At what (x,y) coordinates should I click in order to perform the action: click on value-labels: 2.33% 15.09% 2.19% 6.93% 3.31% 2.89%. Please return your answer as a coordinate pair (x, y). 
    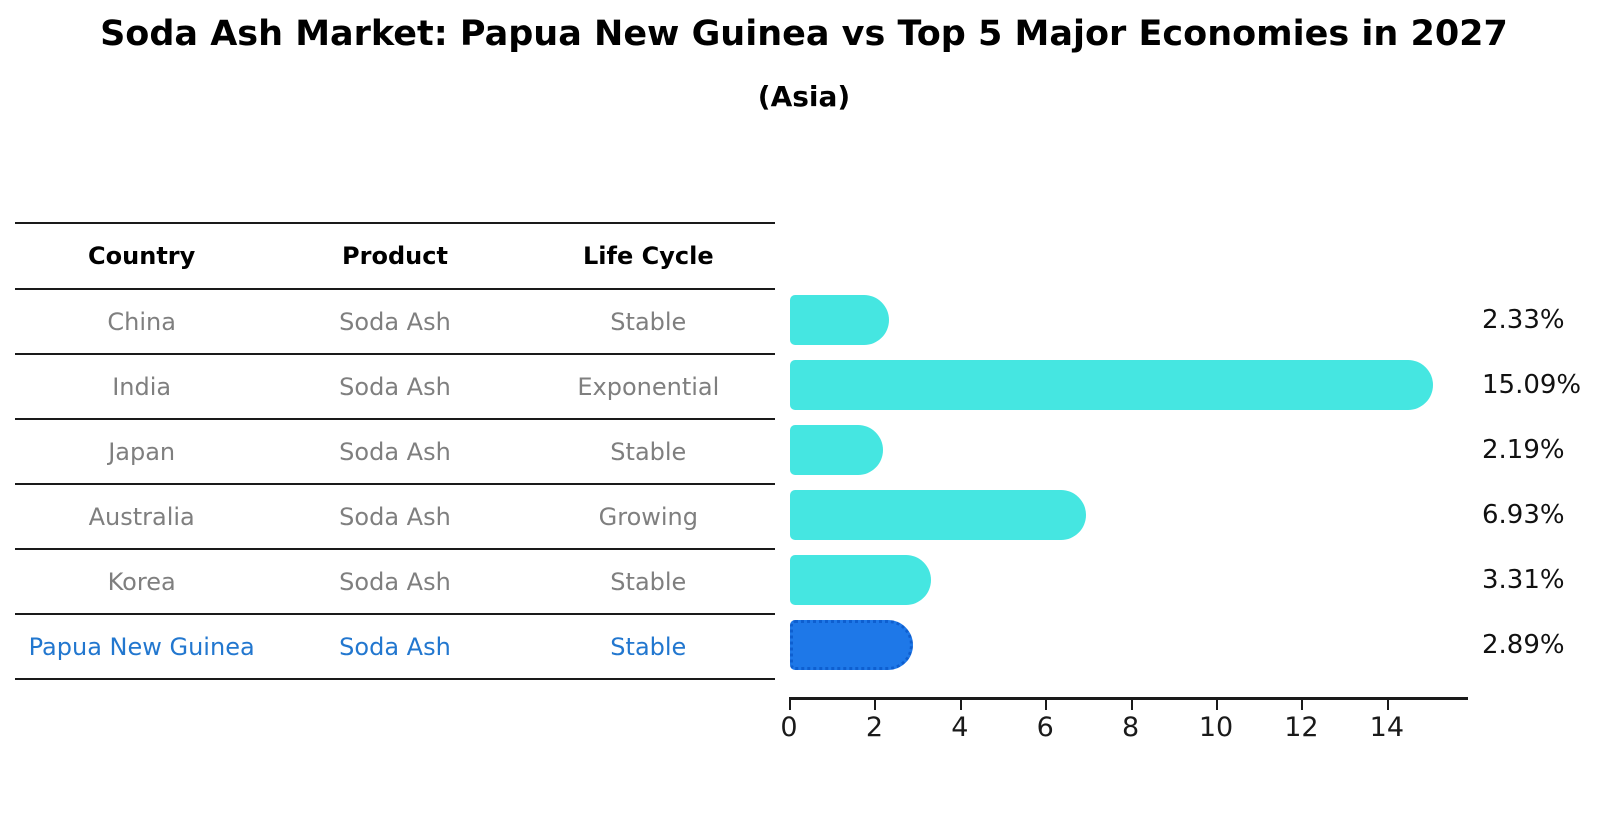
    Looking at the image, I should click on (1545, 483).